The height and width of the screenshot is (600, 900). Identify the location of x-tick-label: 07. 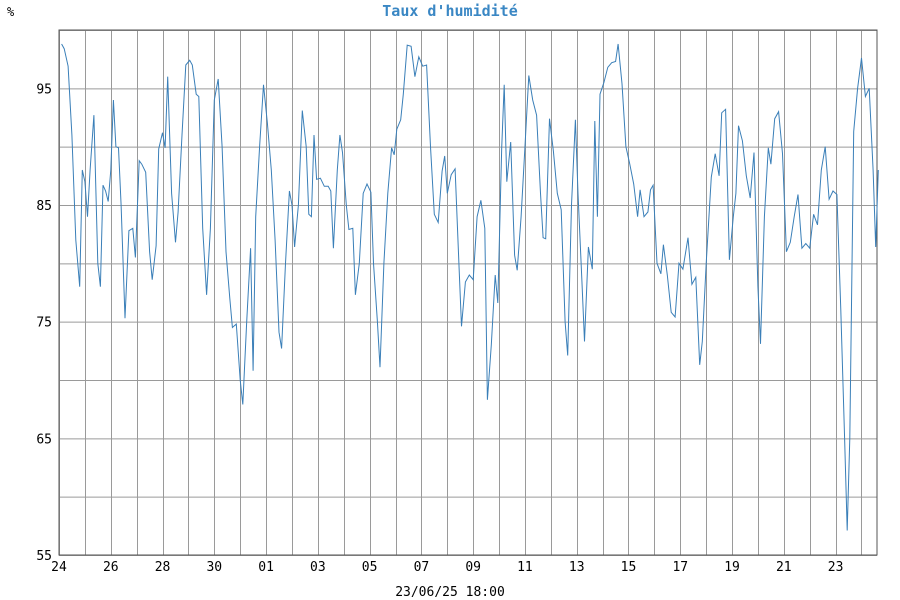
(422, 567).